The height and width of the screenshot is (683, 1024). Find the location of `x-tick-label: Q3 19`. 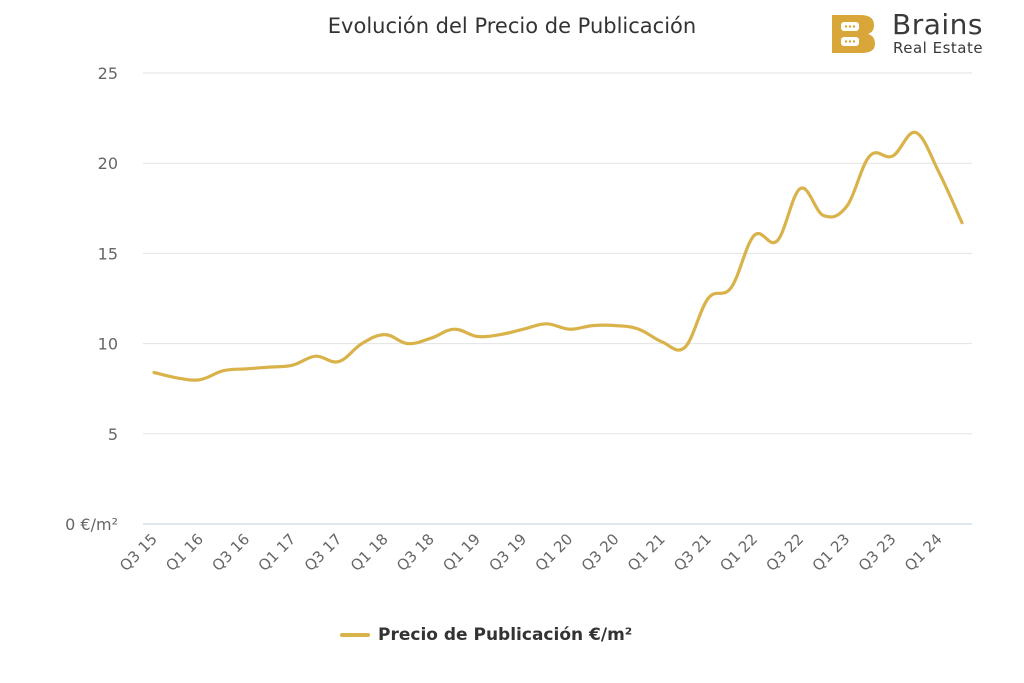

x-tick-label: Q3 19 is located at coordinates (507, 552).